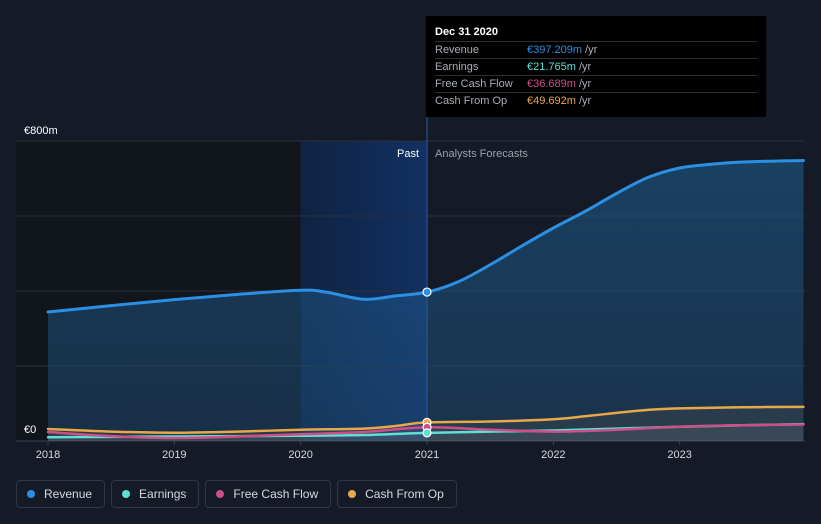  I want to click on tooltip-row-label: Cash From Op, so click(471, 101).